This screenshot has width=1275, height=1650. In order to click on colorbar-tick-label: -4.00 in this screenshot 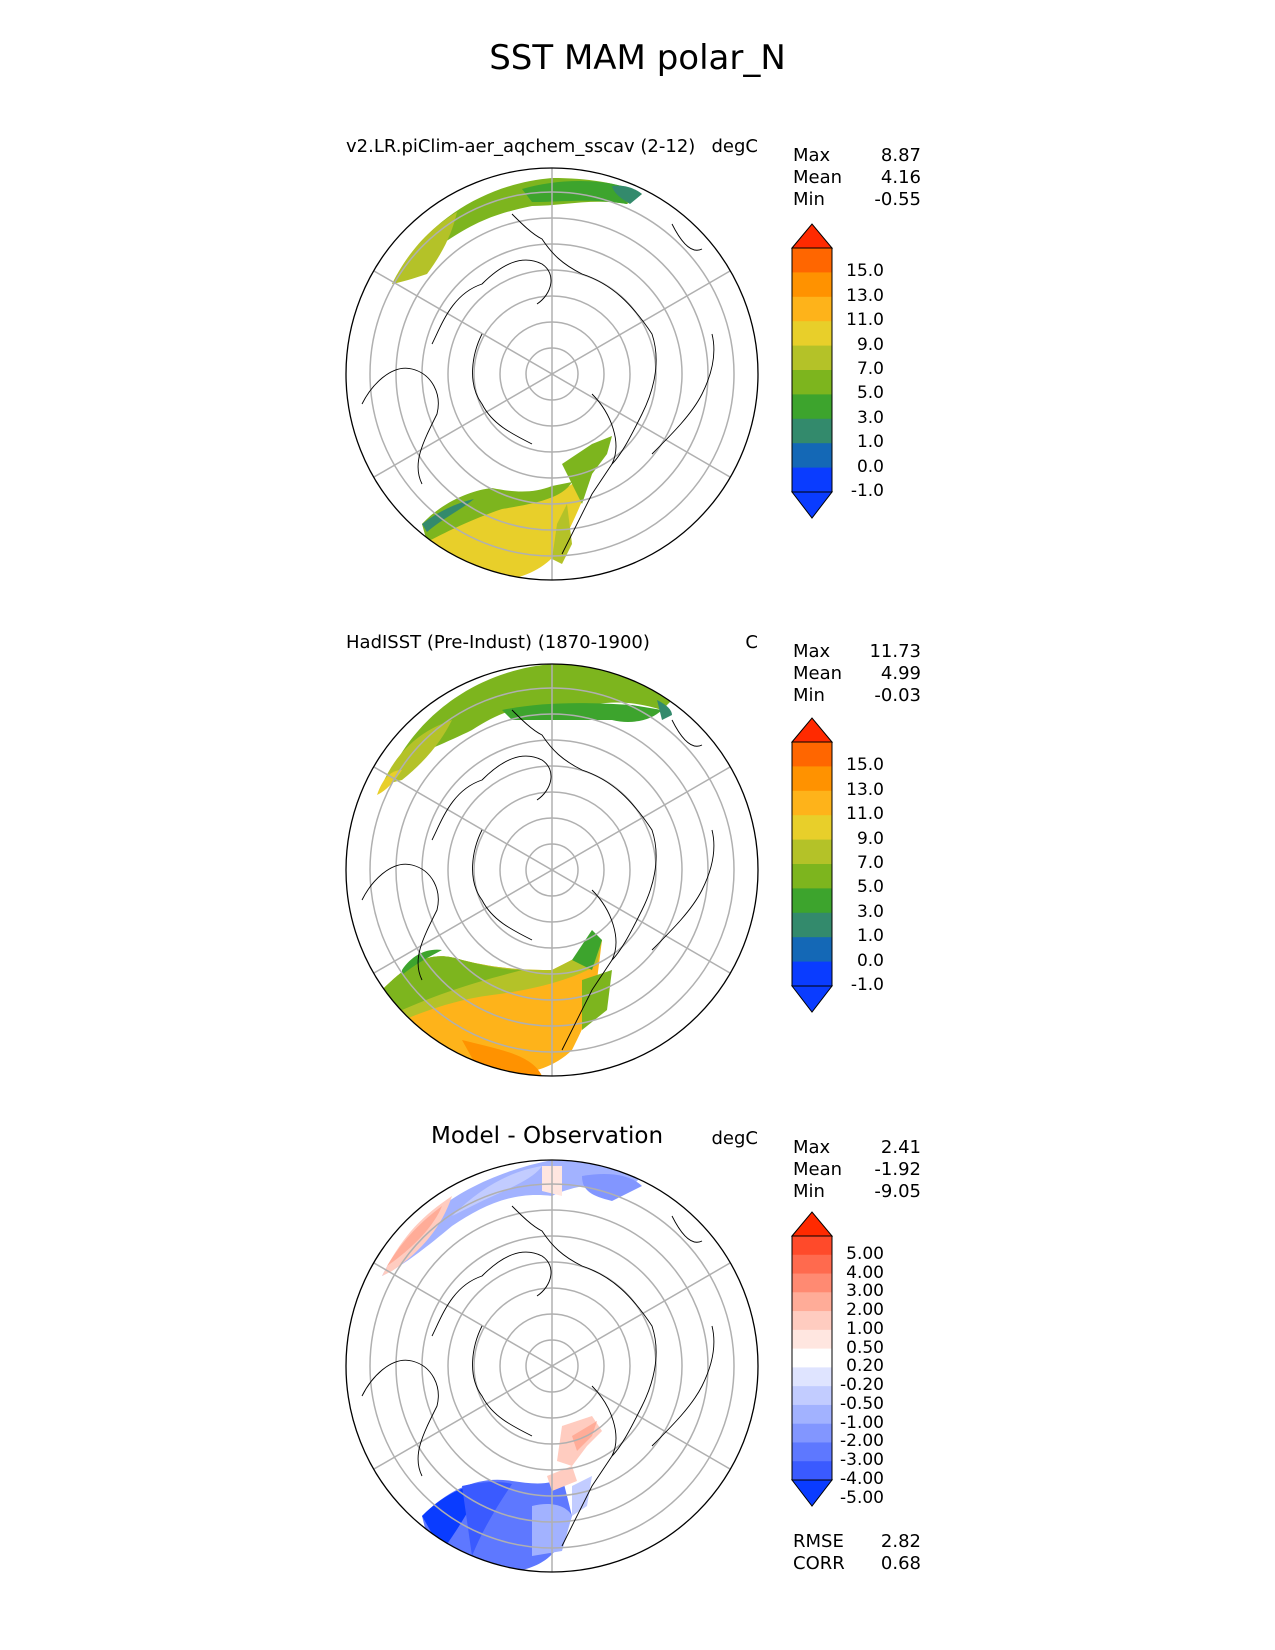, I will do `click(862, 1479)`.